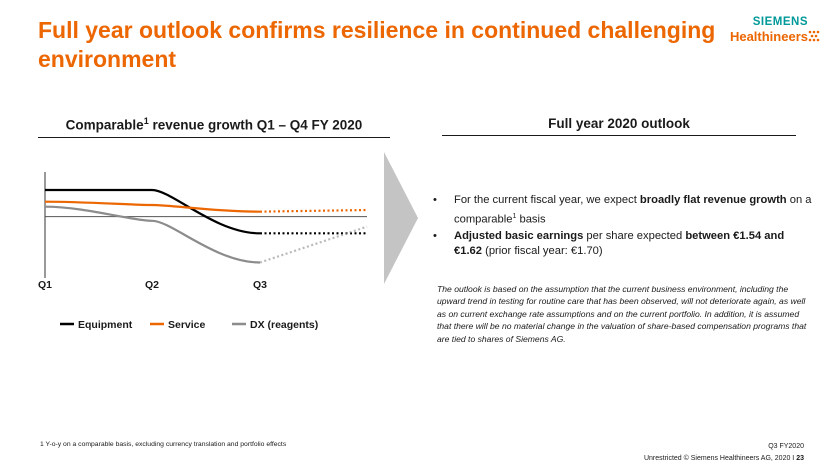 This screenshot has height=473, width=840. Describe the element at coordinates (814, 36) in the screenshot. I see `logo-dots-icon` at that location.